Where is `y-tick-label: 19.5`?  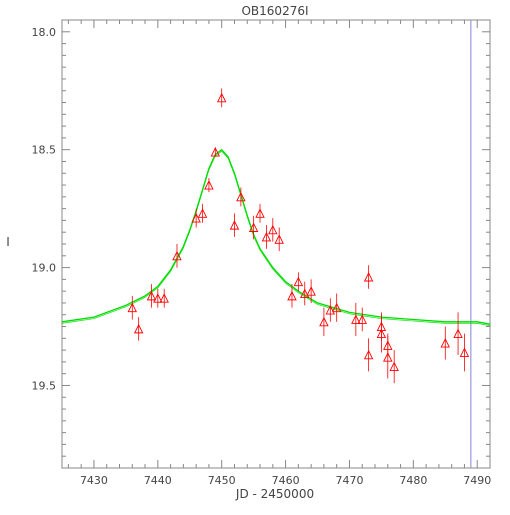
y-tick-label: 19.5 is located at coordinates (44, 385).